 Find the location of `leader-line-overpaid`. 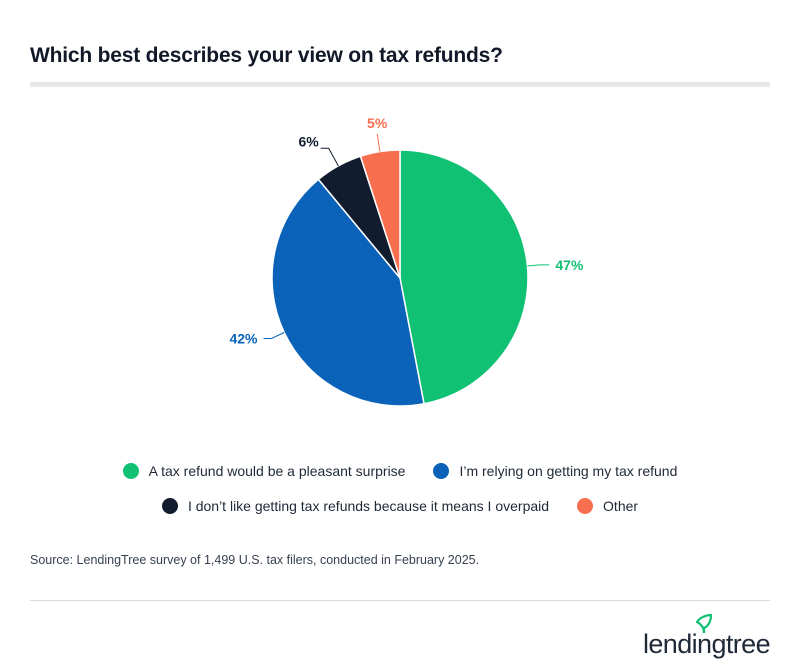

leader-line-overpaid is located at coordinates (329, 157).